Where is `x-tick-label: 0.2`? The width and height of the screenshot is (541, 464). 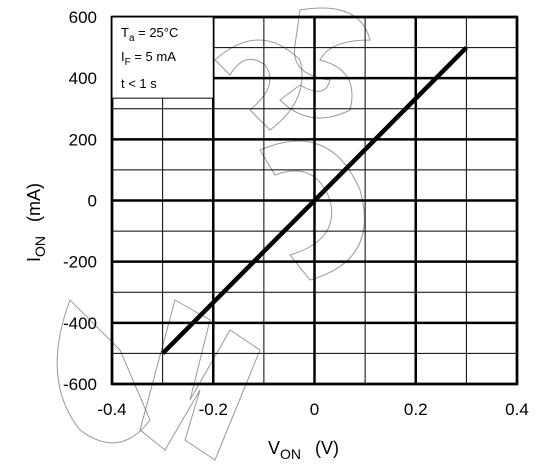 x-tick-label: 0.2 is located at coordinates (416, 409).